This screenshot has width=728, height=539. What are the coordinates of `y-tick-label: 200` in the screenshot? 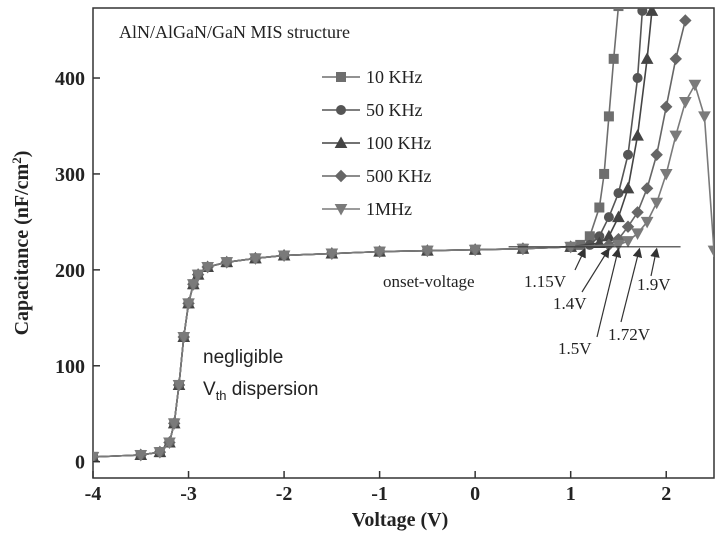 It's located at (70, 271).